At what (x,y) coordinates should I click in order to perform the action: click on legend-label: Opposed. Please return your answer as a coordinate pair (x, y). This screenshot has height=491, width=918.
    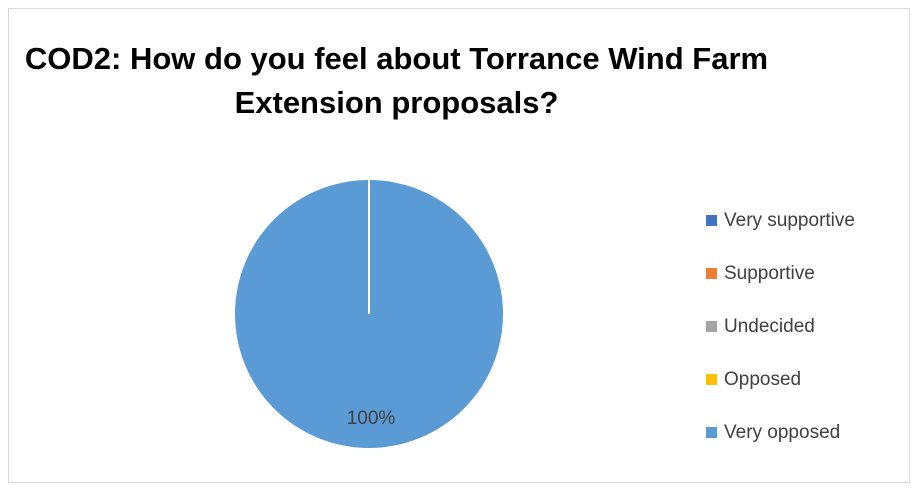
    Looking at the image, I should click on (763, 379).